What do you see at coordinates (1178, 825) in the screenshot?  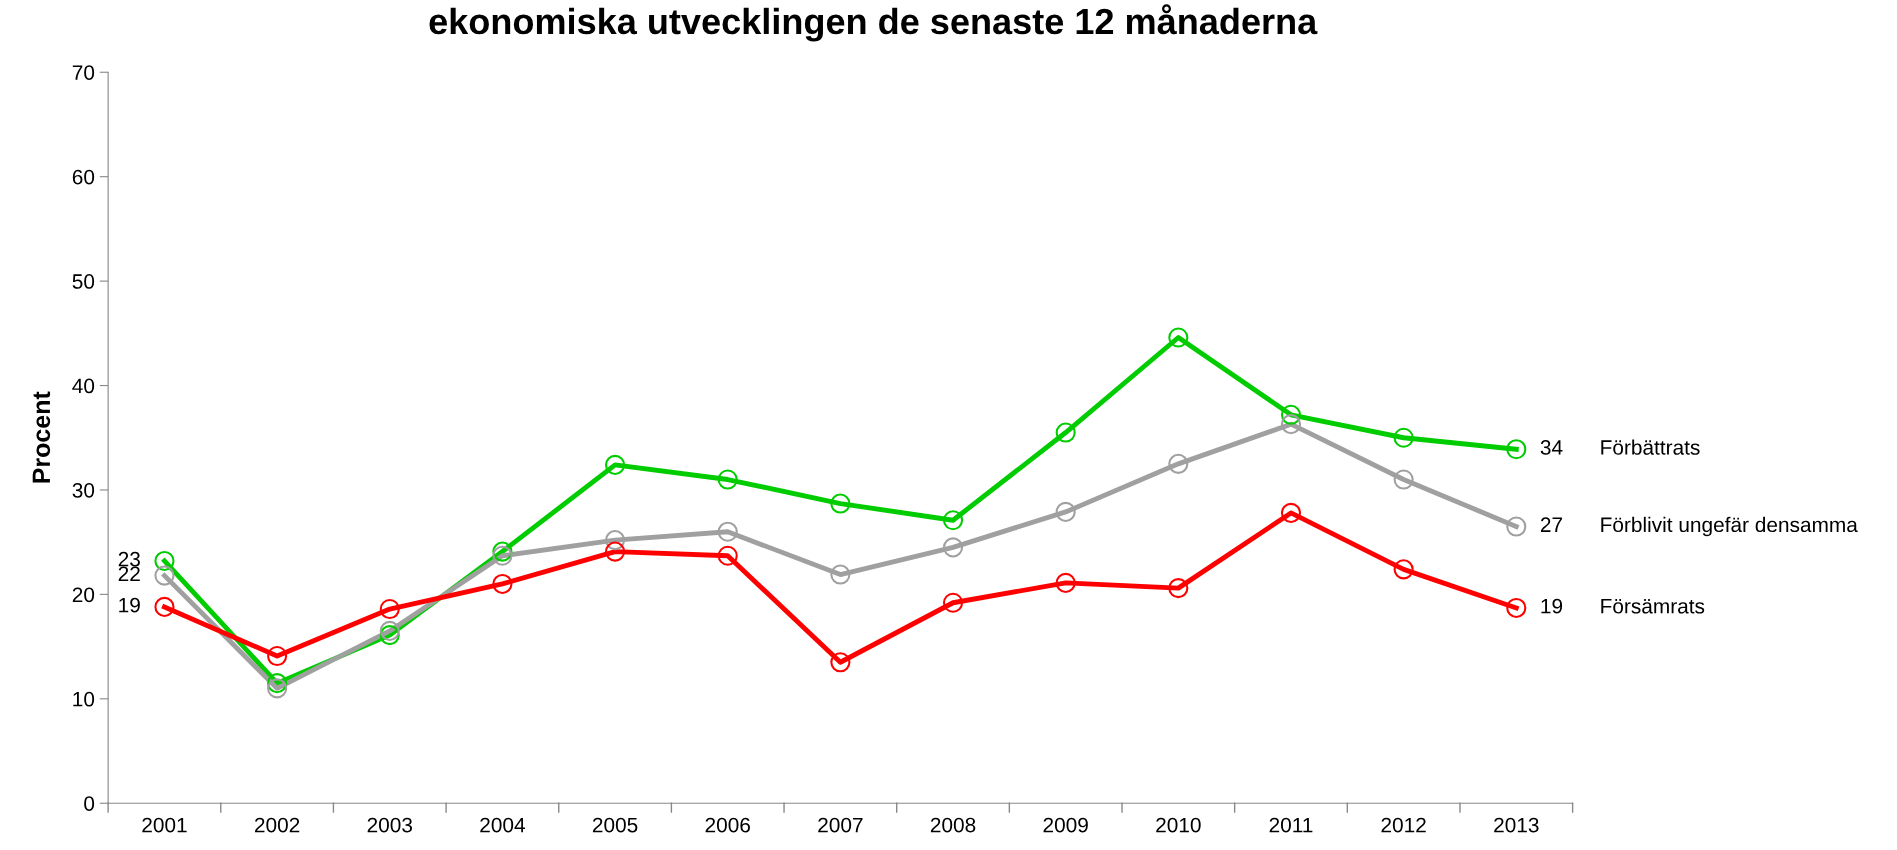 I see `x-tick-label: 2010` at bounding box center [1178, 825].